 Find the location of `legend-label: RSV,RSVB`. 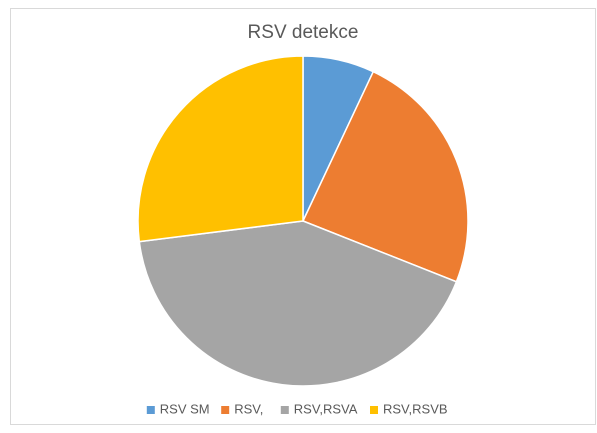

legend-label: RSV,RSVB is located at coordinates (415, 408).